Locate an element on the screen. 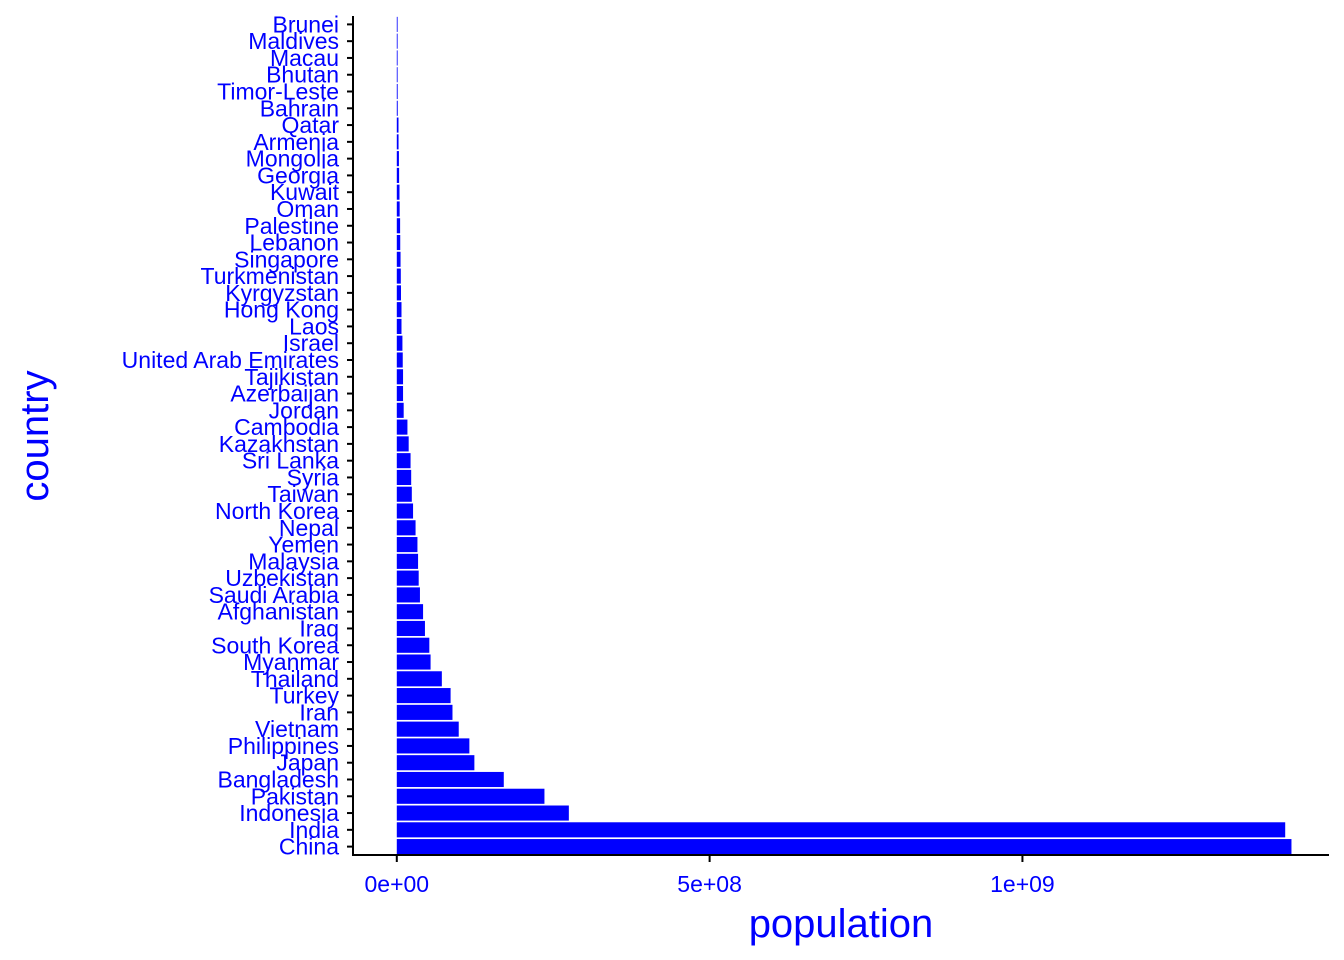  bar-georgia is located at coordinates (398, 175).